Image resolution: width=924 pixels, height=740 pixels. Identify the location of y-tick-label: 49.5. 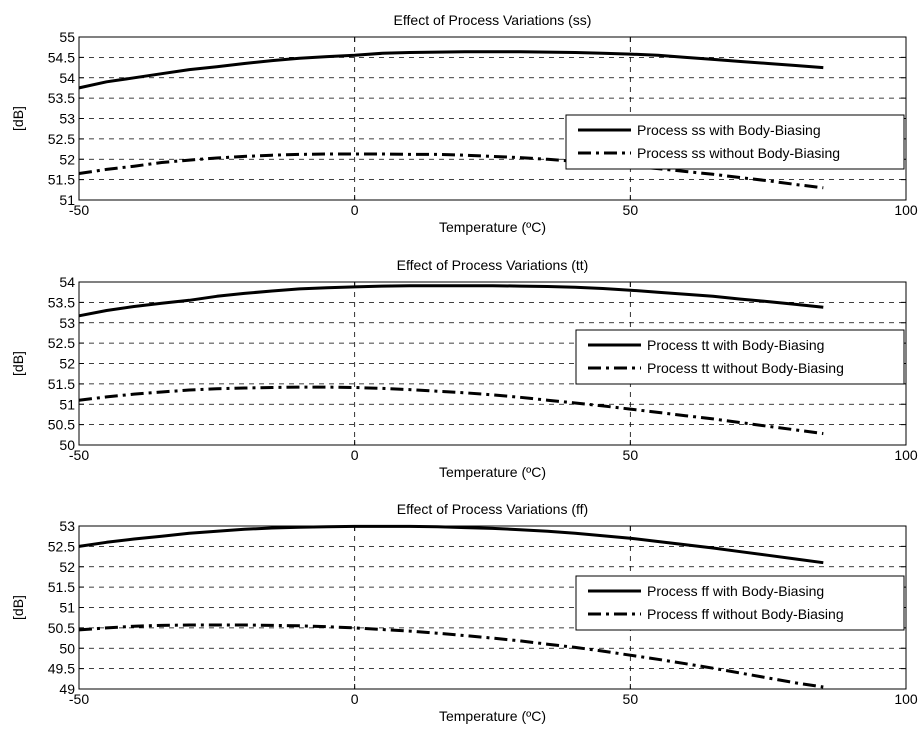
(61, 669).